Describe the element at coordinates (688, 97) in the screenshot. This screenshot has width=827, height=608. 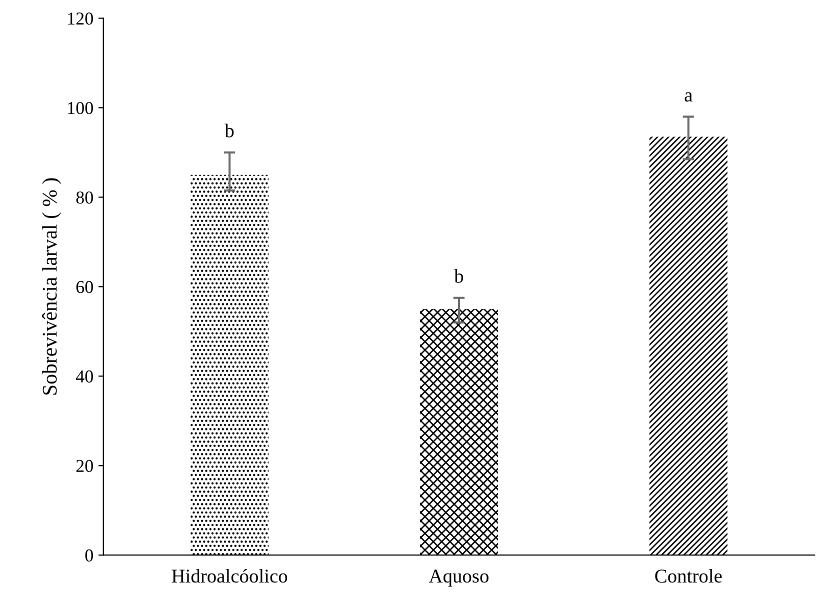
I see `annotation: a` at that location.